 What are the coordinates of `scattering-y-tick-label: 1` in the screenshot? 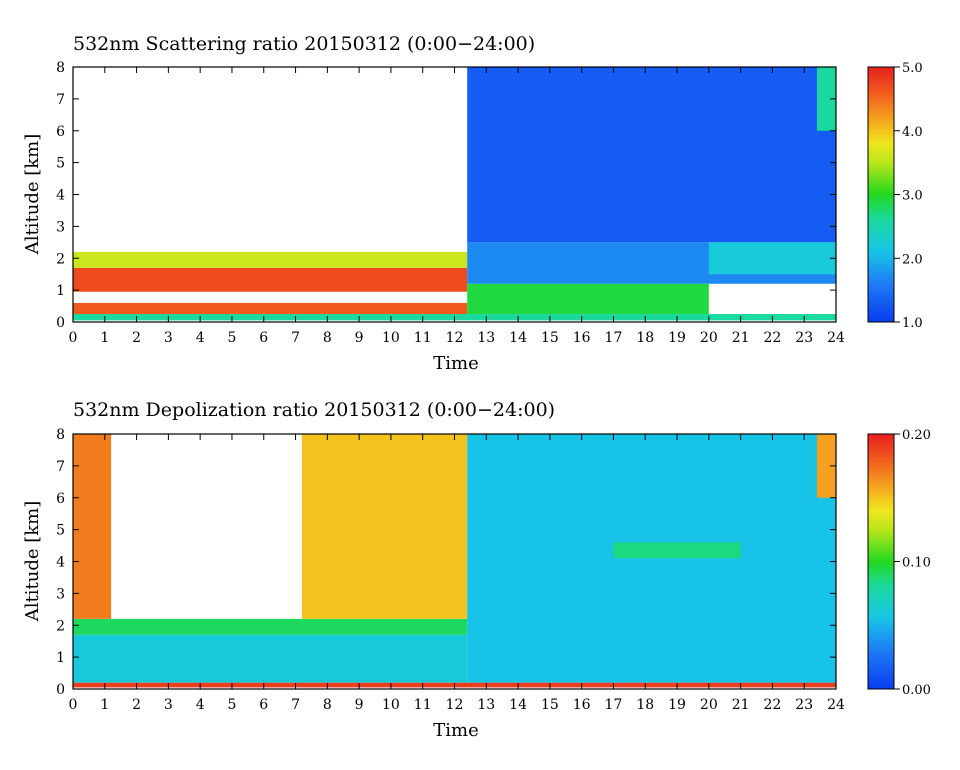 It's located at (60, 291).